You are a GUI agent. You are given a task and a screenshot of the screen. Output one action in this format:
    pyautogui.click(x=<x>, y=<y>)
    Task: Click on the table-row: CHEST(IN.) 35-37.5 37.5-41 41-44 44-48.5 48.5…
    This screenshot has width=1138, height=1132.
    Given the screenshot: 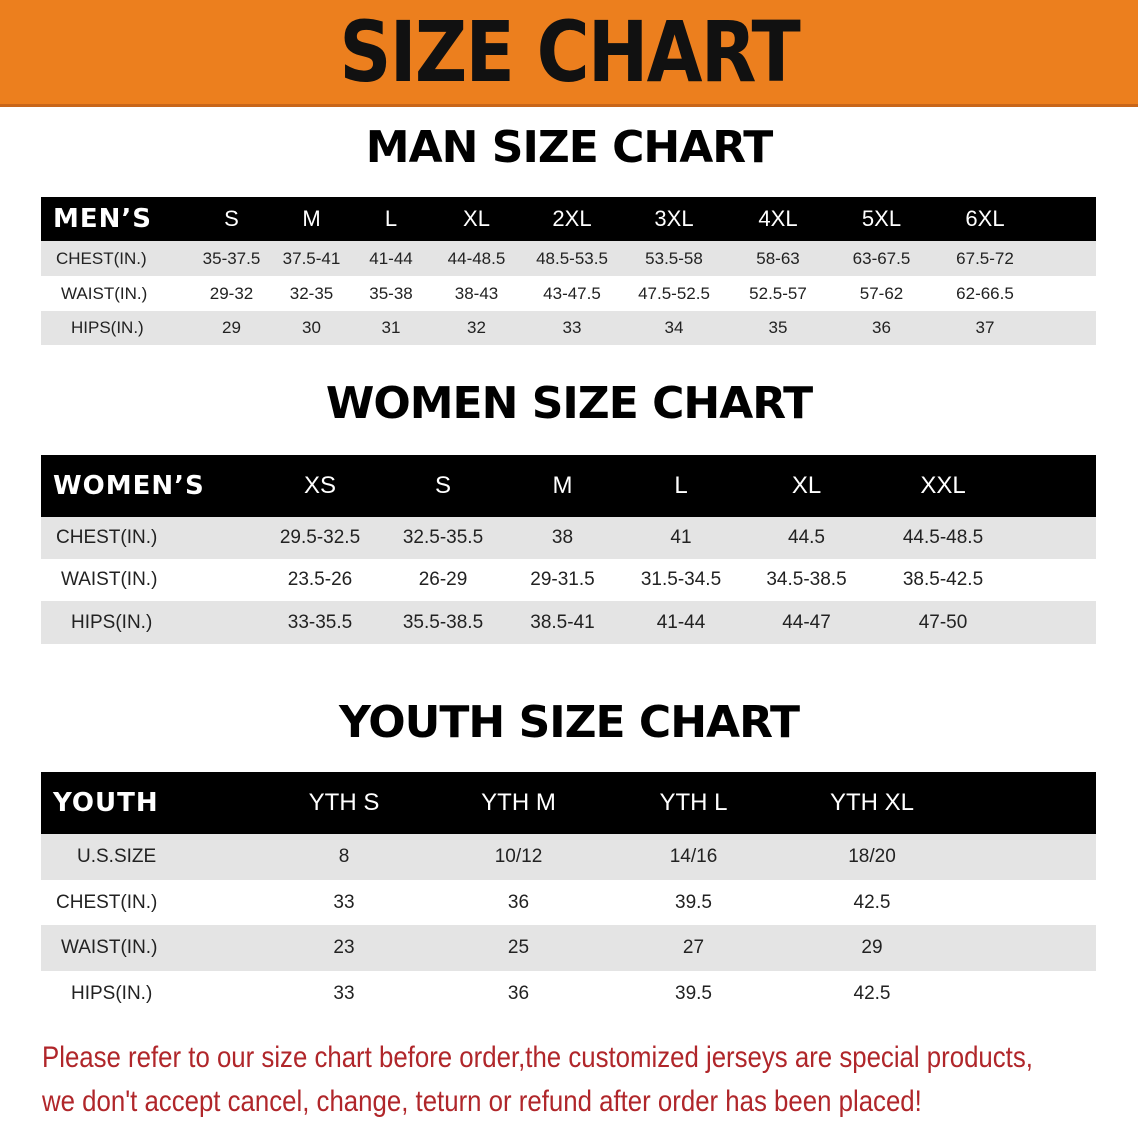 What is the action you would take?
    pyautogui.click(x=568, y=258)
    